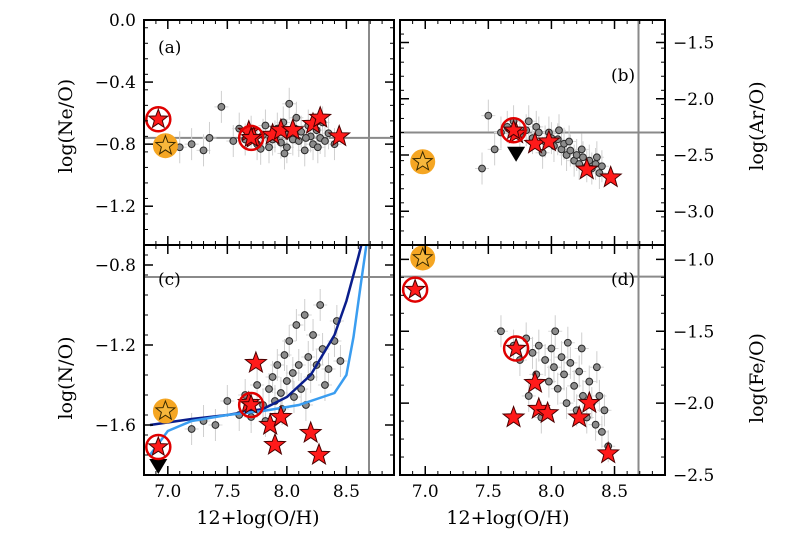 The image size is (800, 533). What do you see at coordinates (623, 76) in the screenshot?
I see `panel-b-letter: (b)` at bounding box center [623, 76].